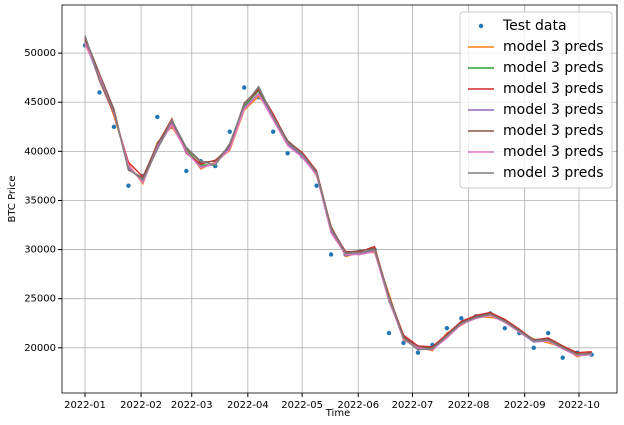  I want to click on y-tick-label: 45000, so click(40, 102).